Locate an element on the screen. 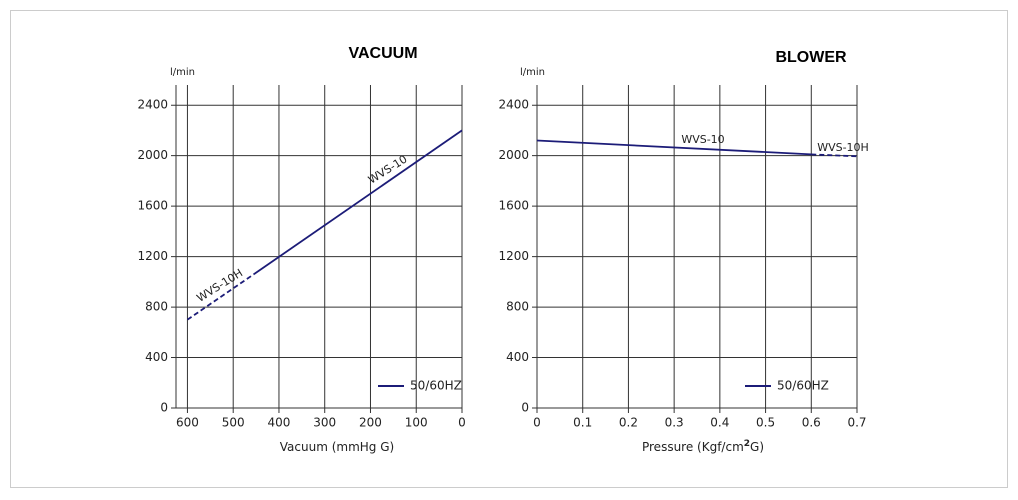 This screenshot has width=1018, height=500. series-label: WVS-10 is located at coordinates (702, 139).